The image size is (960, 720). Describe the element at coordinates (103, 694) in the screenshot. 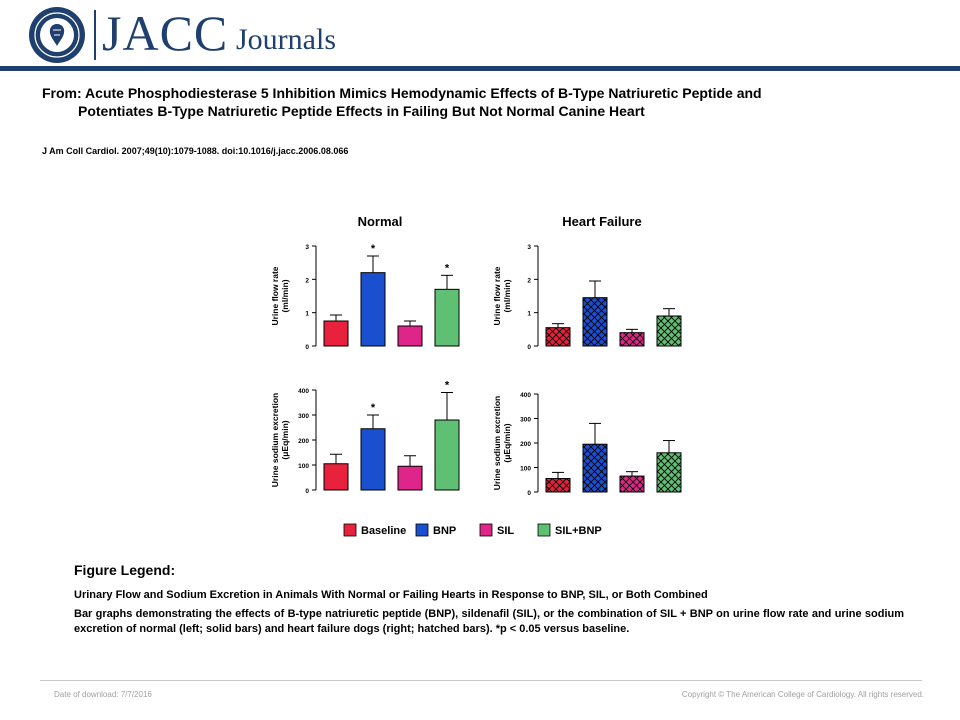

I see `download-date: Date of download: 7/7/2016` at that location.